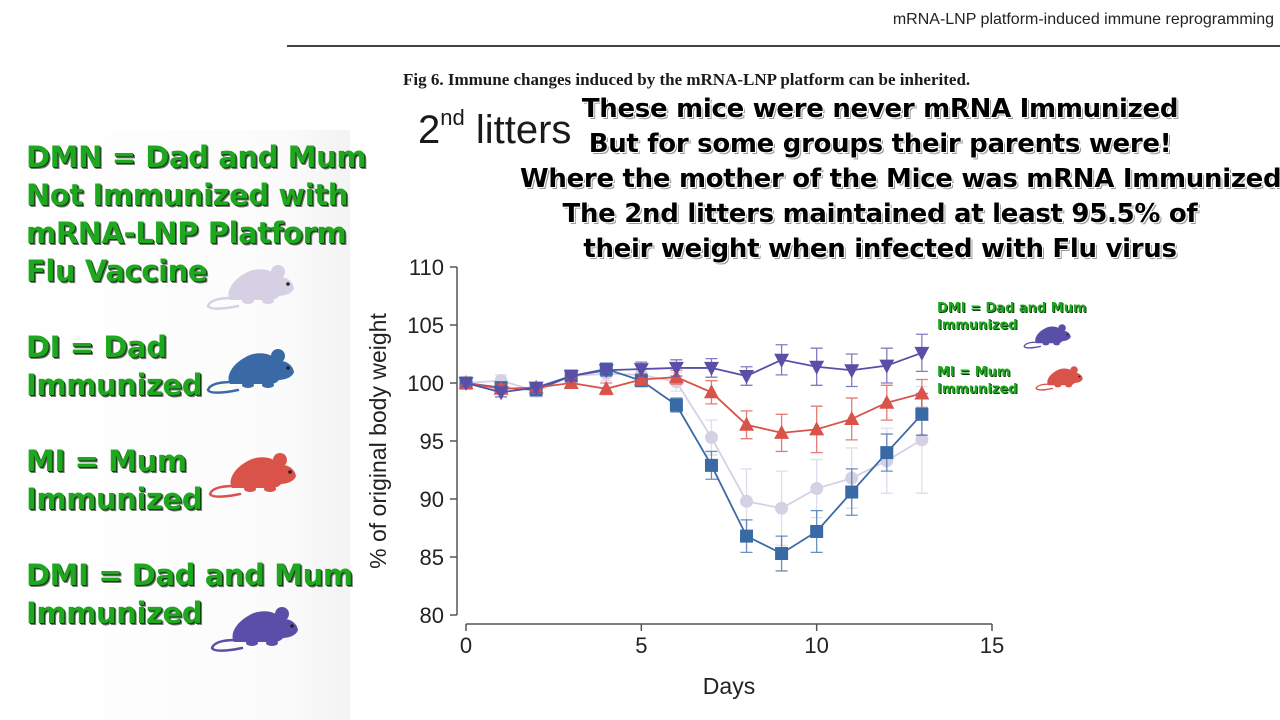 This screenshot has width=1280, height=720. I want to click on y-tick-label: 80, so click(432, 615).